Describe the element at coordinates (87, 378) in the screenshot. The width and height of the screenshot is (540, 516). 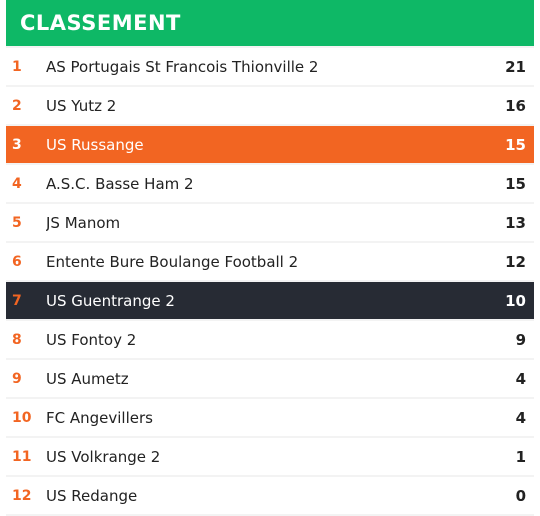
I see `team-name: US Aumetz` at that location.